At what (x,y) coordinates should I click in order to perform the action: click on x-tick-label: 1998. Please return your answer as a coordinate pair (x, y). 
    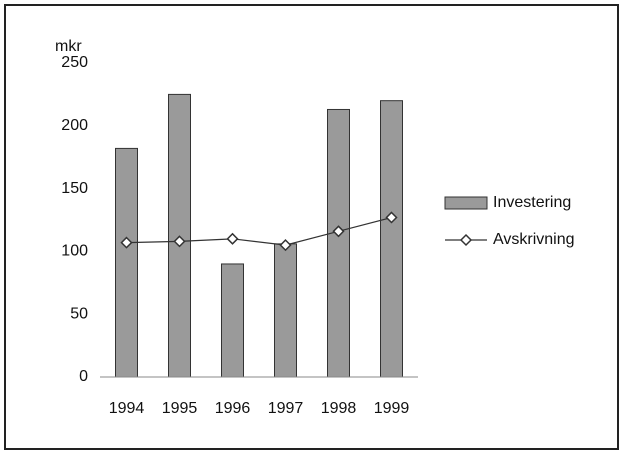
    Looking at the image, I should click on (339, 408).